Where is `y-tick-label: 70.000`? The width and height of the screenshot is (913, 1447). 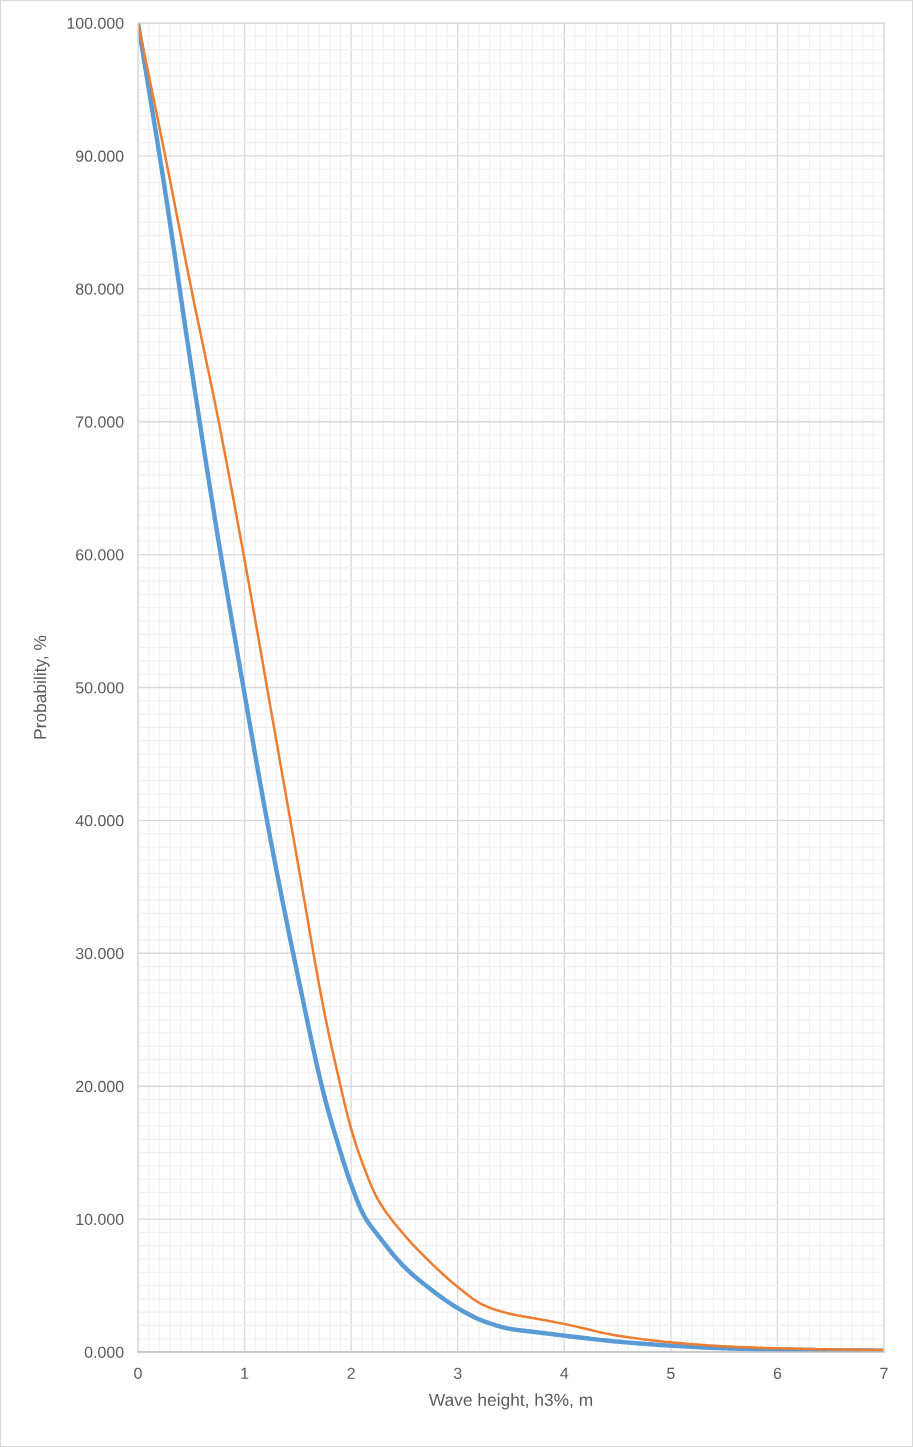
y-tick-label: 70.000 is located at coordinates (100, 422).